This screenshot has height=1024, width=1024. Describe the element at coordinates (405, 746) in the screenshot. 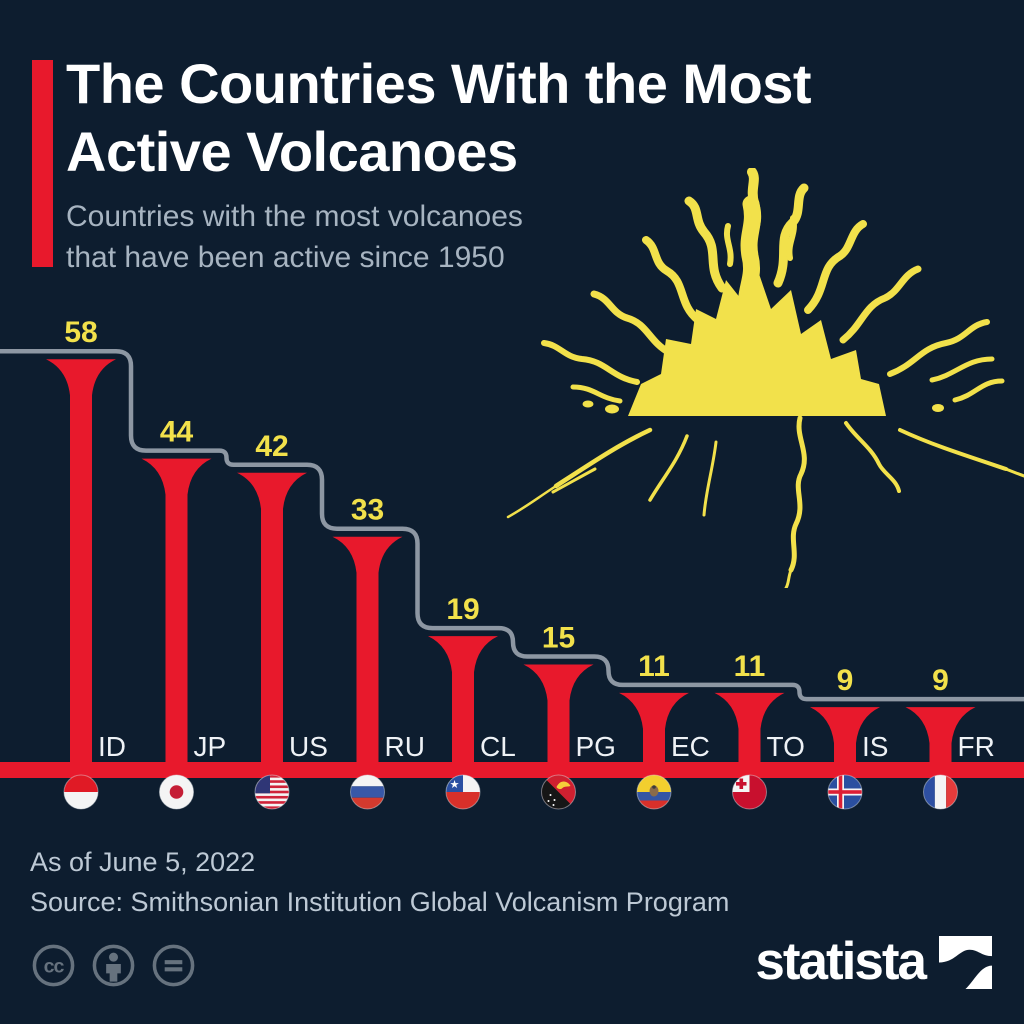

I see `country-label-ru: RU` at that location.